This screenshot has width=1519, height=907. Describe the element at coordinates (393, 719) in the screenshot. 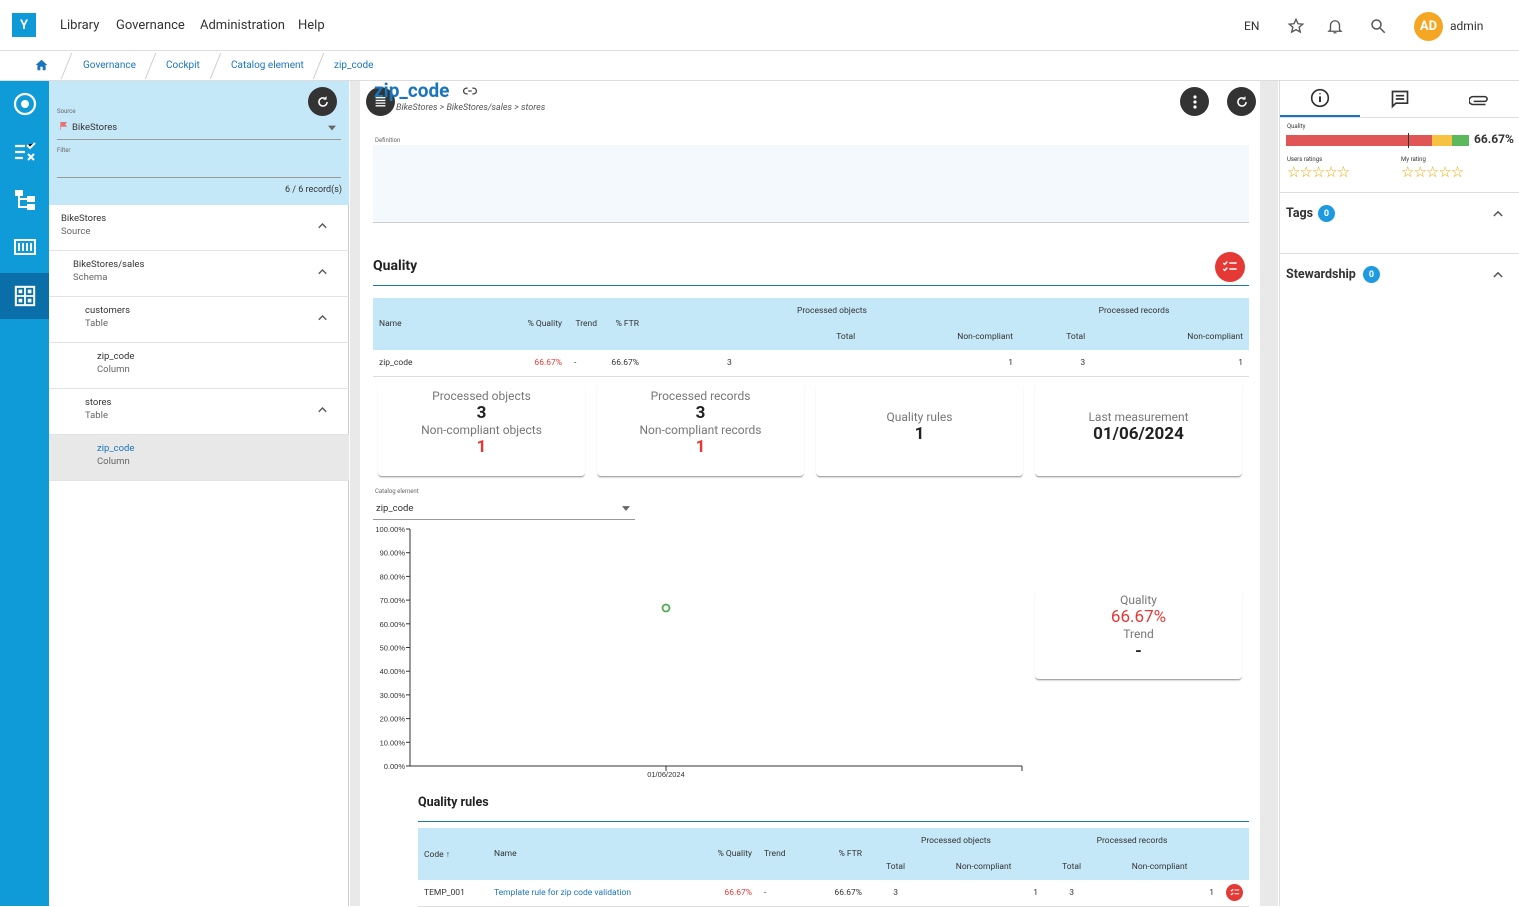

I see `y-tick-label: 20.00%` at that location.